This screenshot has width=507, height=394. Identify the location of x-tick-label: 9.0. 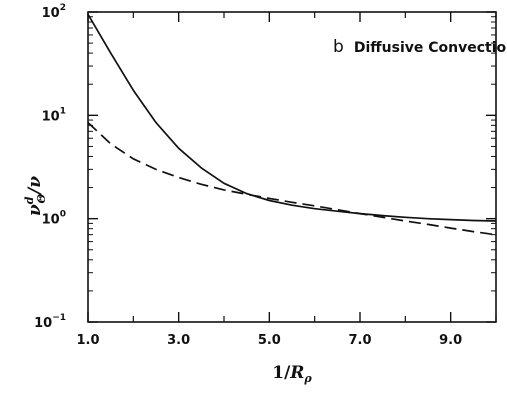
(450, 340).